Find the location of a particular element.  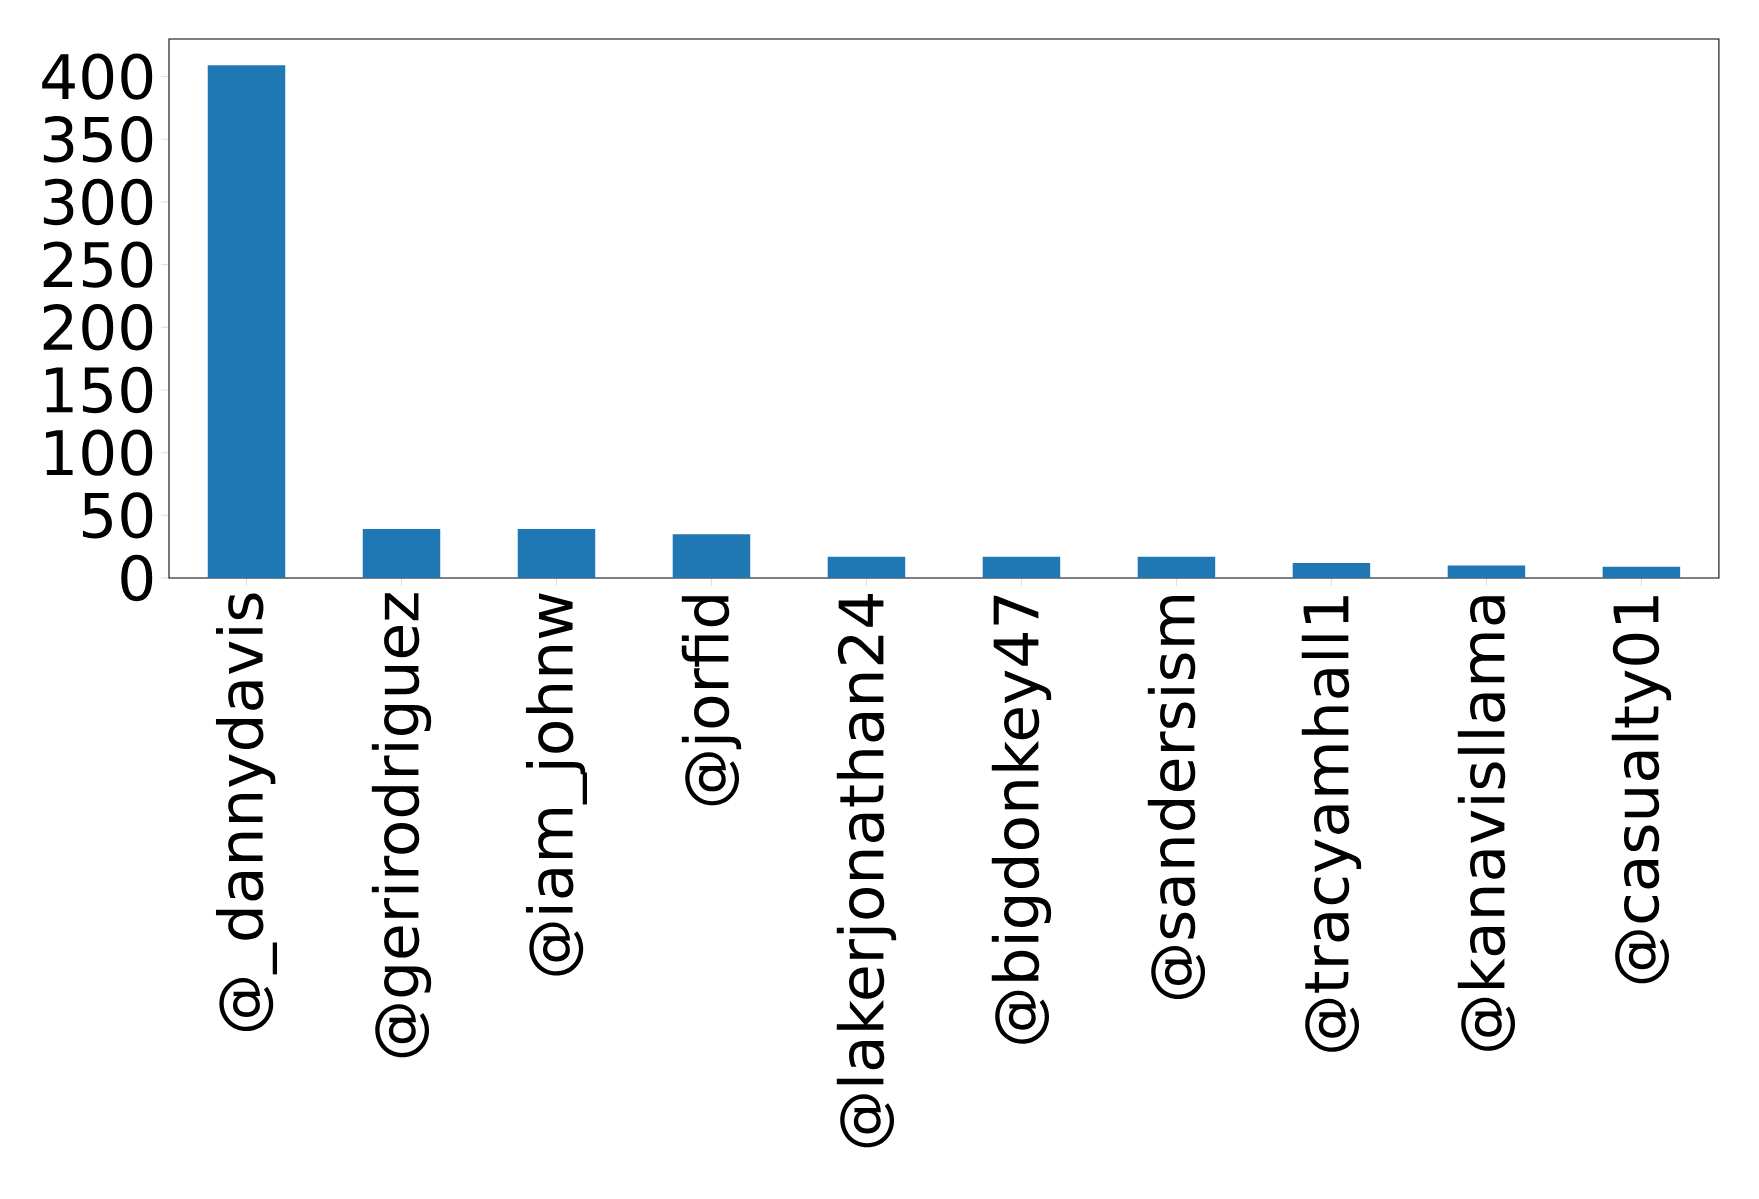

x-tick-label: @lakerjonathan24 is located at coordinates (866, 871).